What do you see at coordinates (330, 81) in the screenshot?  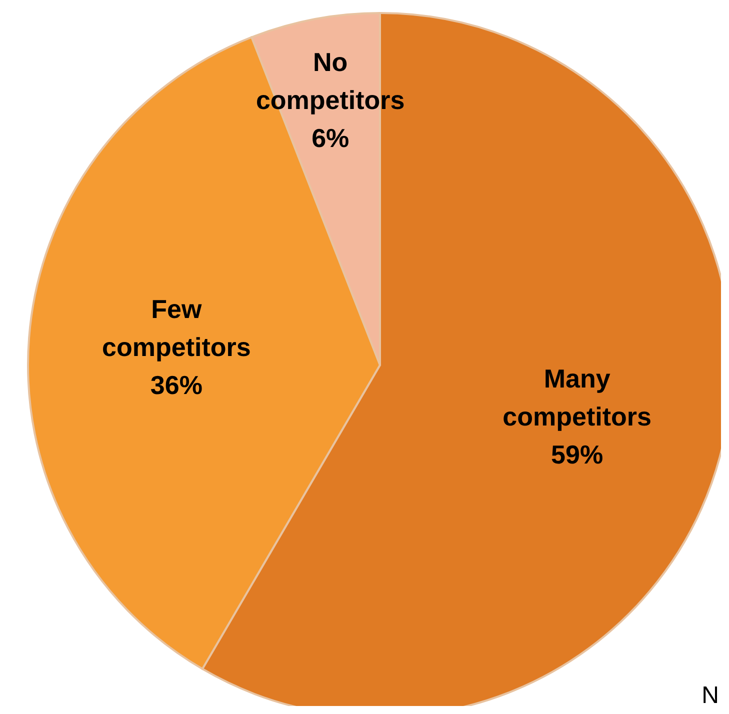 I see `slice-label: No competitors` at bounding box center [330, 81].